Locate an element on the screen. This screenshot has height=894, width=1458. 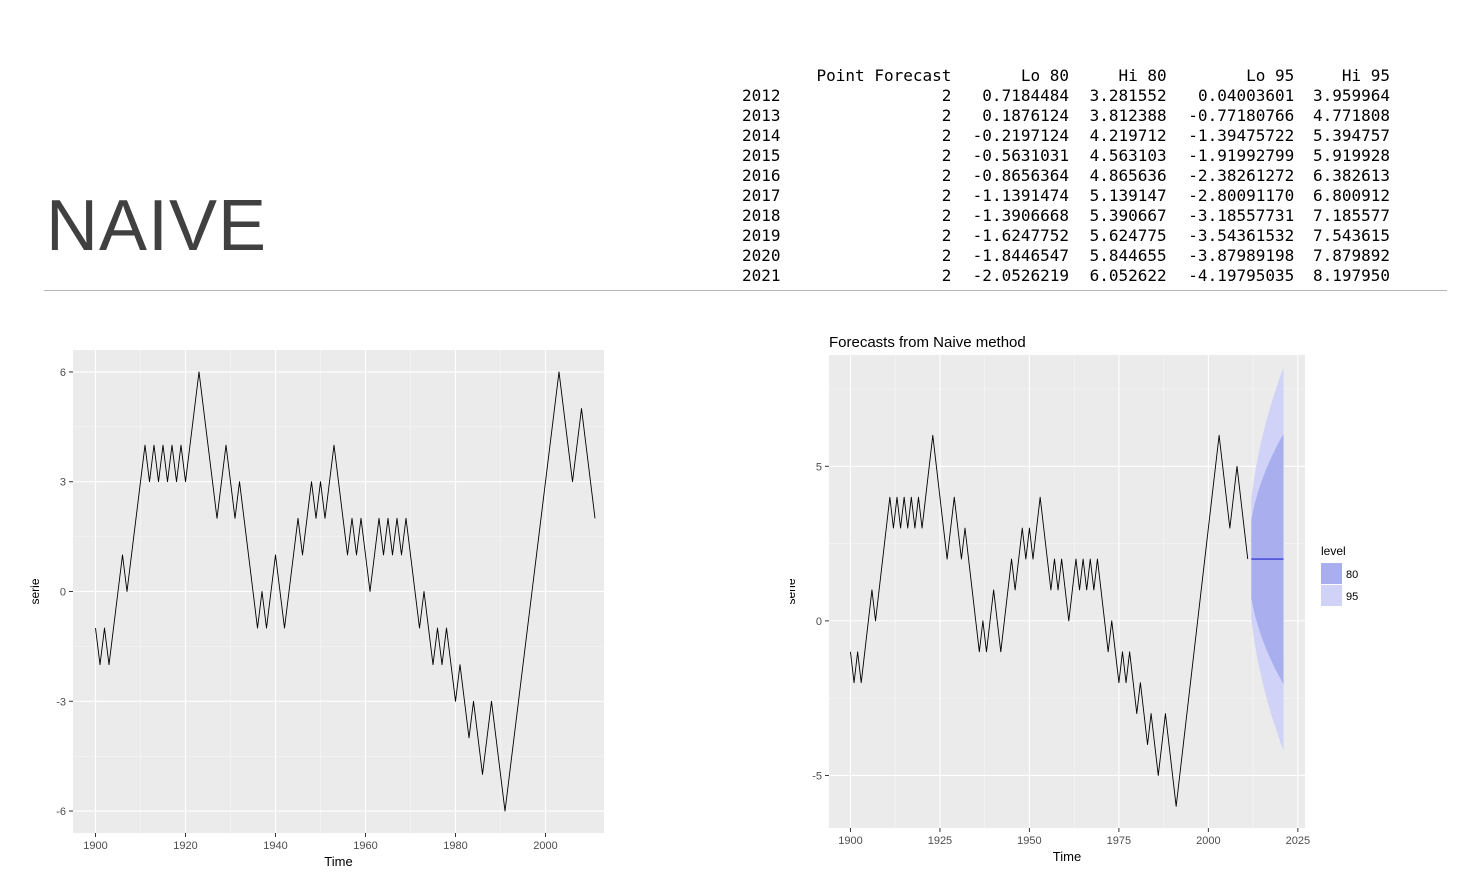
table-row-year: 2015 is located at coordinates (761, 155).